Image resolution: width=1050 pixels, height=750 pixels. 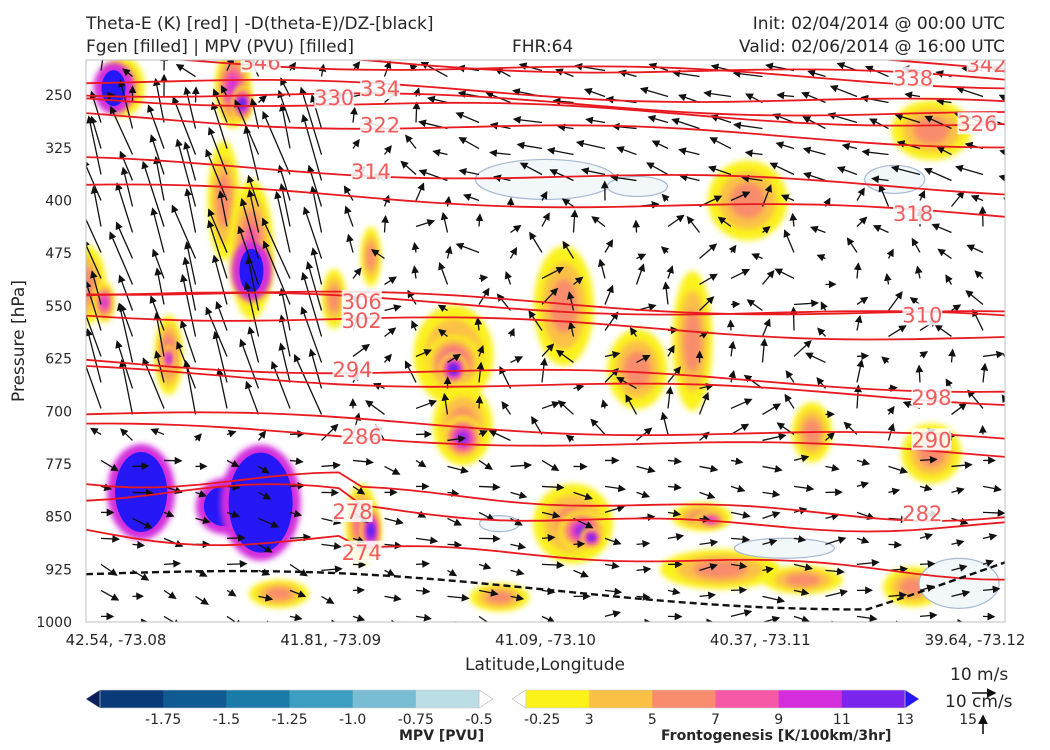 I want to click on y-tick-label: 400, so click(x=58, y=202).